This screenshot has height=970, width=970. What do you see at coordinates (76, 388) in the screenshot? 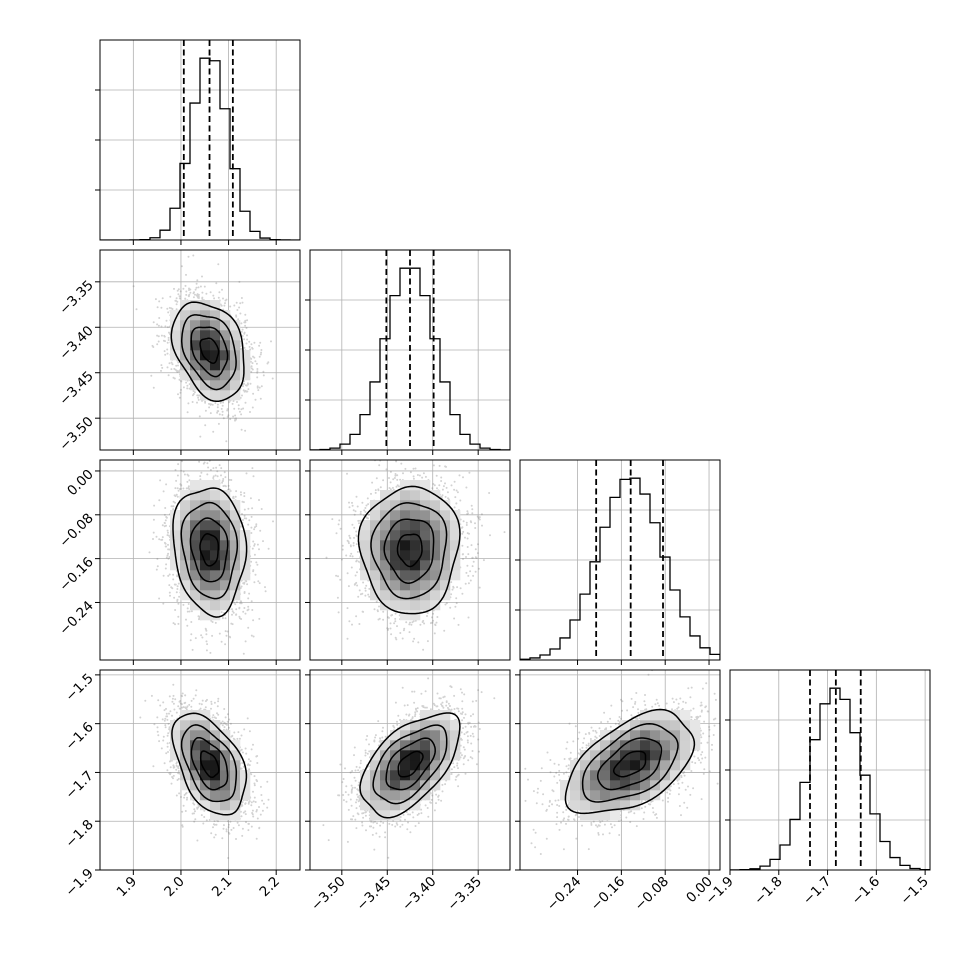
I see `ytick-label-1-1: −3.45` at bounding box center [76, 388].